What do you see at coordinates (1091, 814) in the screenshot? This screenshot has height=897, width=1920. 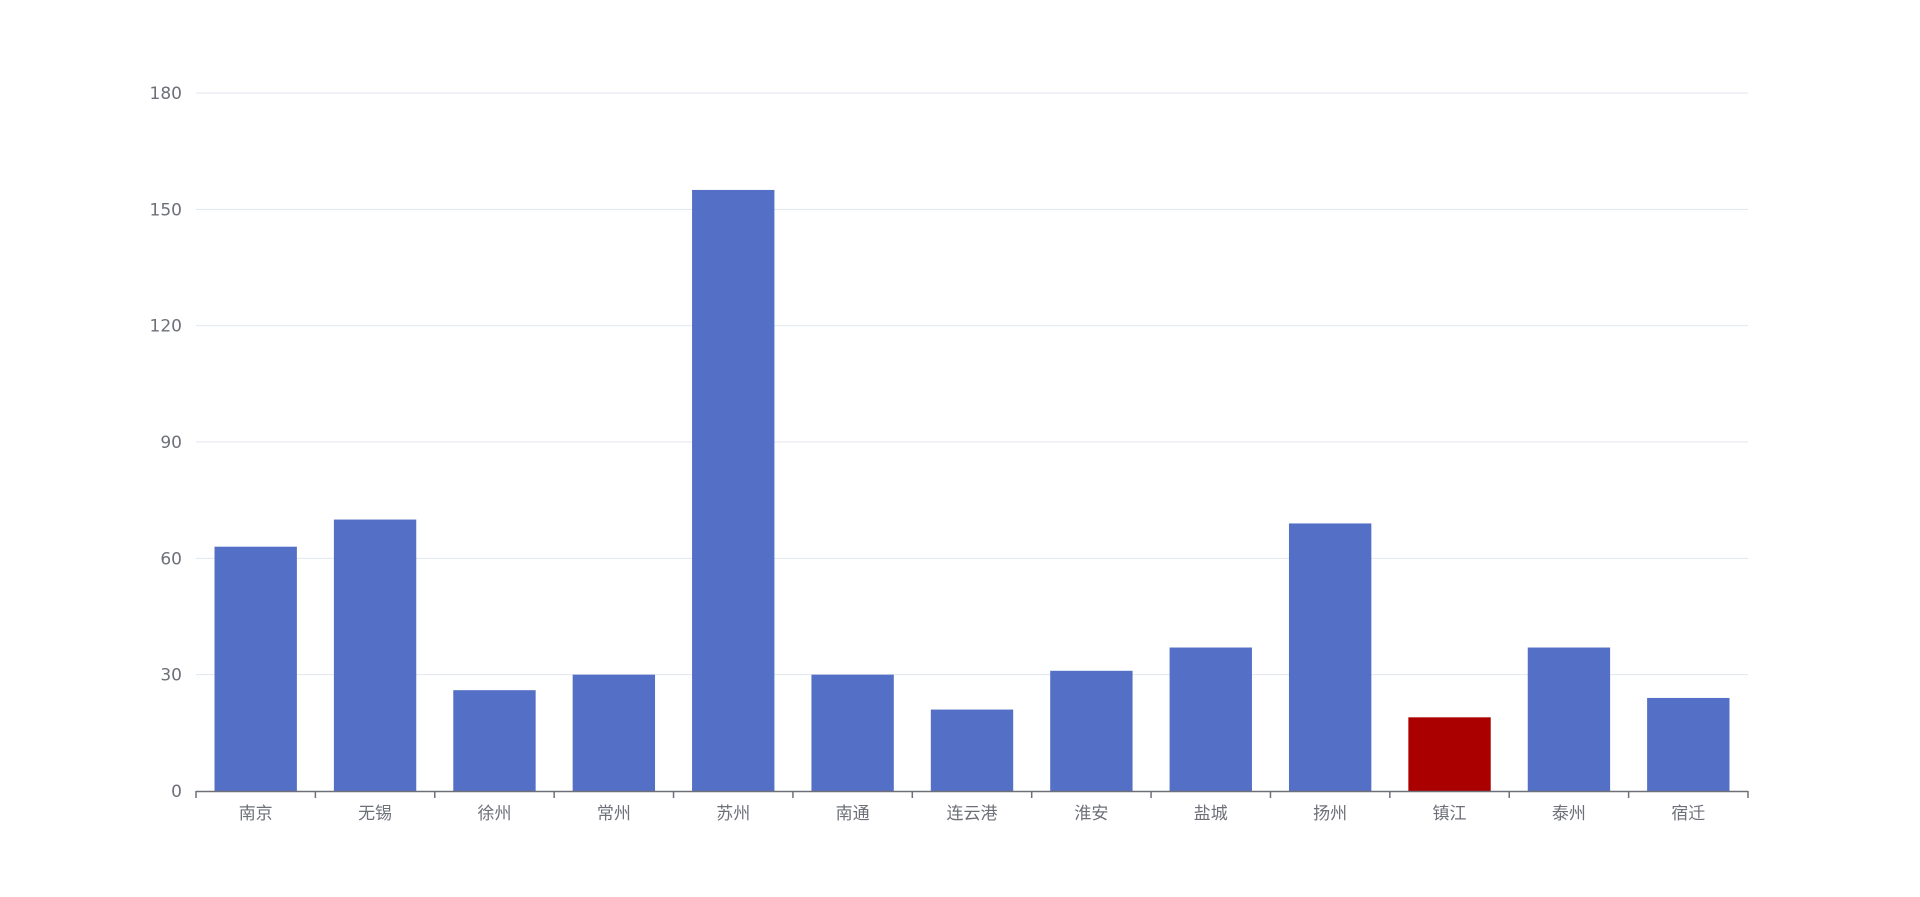 I see `x-tick-label: 淮安` at bounding box center [1091, 814].